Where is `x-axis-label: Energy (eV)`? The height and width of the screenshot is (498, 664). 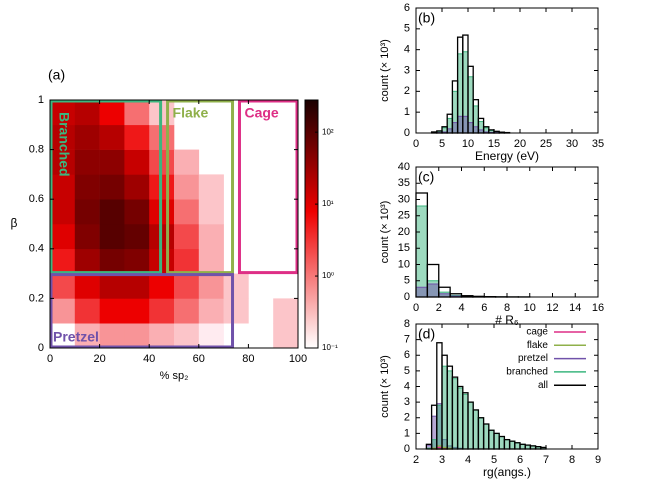 x-axis-label: Energy (eV) is located at coordinates (507, 156).